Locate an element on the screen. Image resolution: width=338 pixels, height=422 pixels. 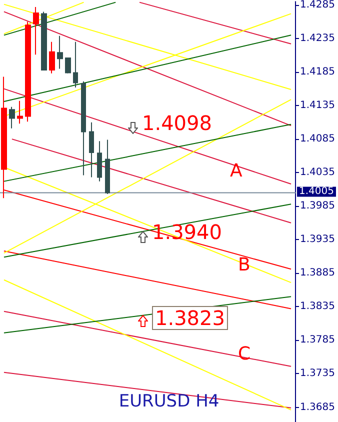
y-tick-label: 1.4135 is located at coordinates (318, 106).